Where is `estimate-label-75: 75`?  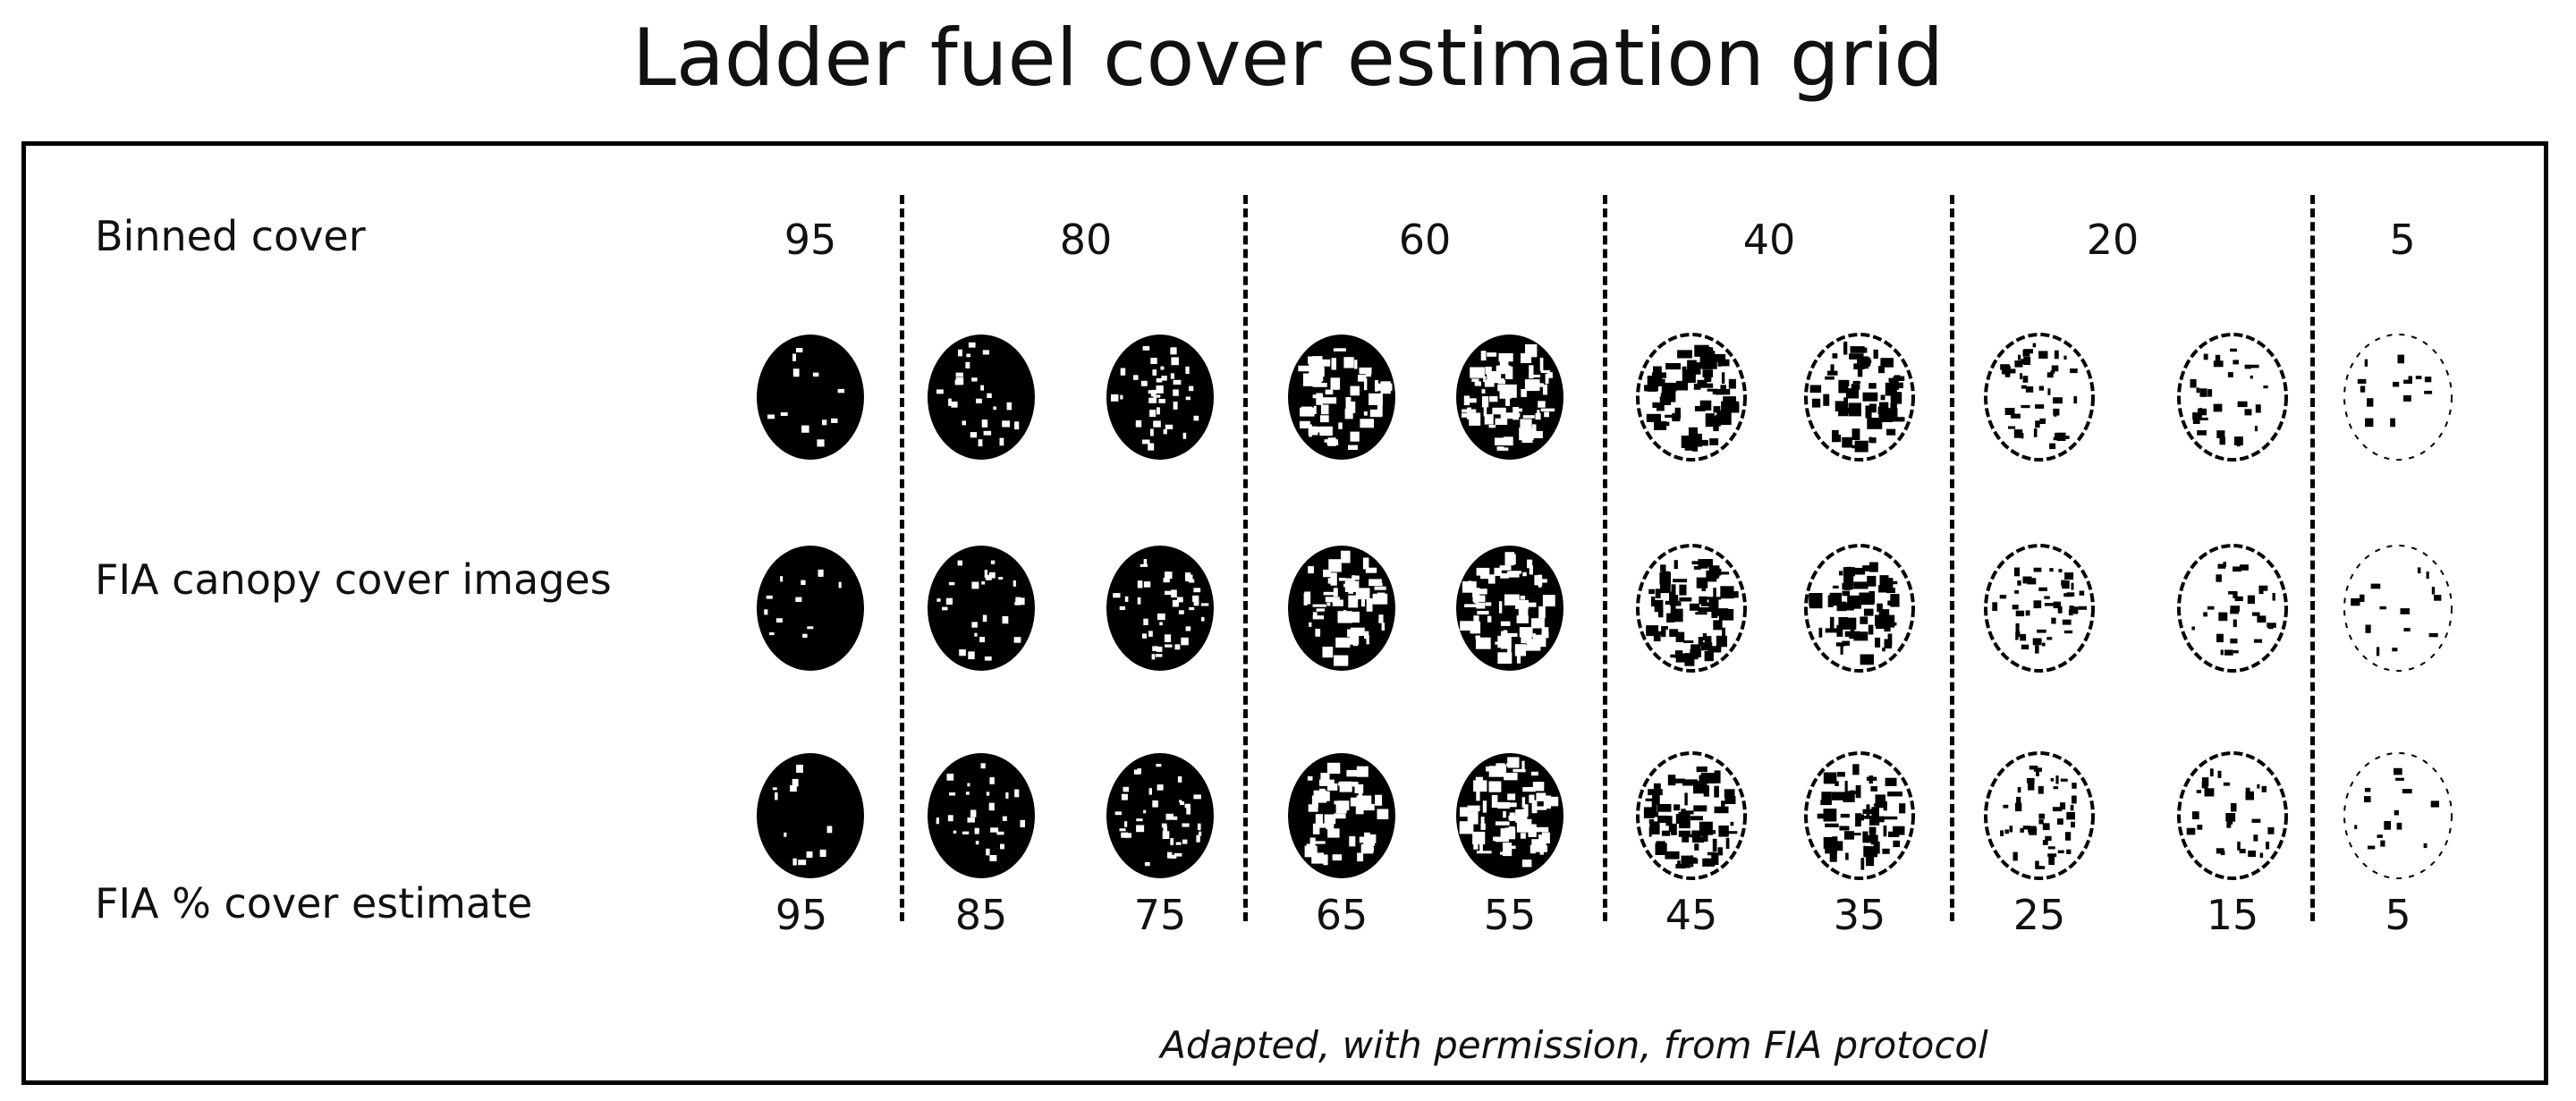 estimate-label-75: 75 is located at coordinates (1160, 915).